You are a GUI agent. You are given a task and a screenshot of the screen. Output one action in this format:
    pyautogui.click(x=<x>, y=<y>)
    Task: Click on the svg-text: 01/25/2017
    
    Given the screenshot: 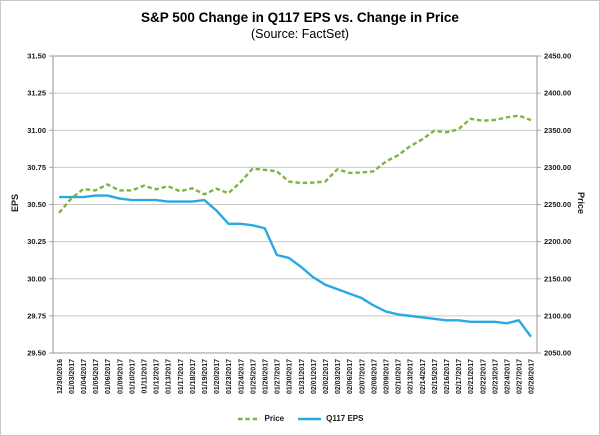 What is the action you would take?
    pyautogui.click(x=253, y=376)
    